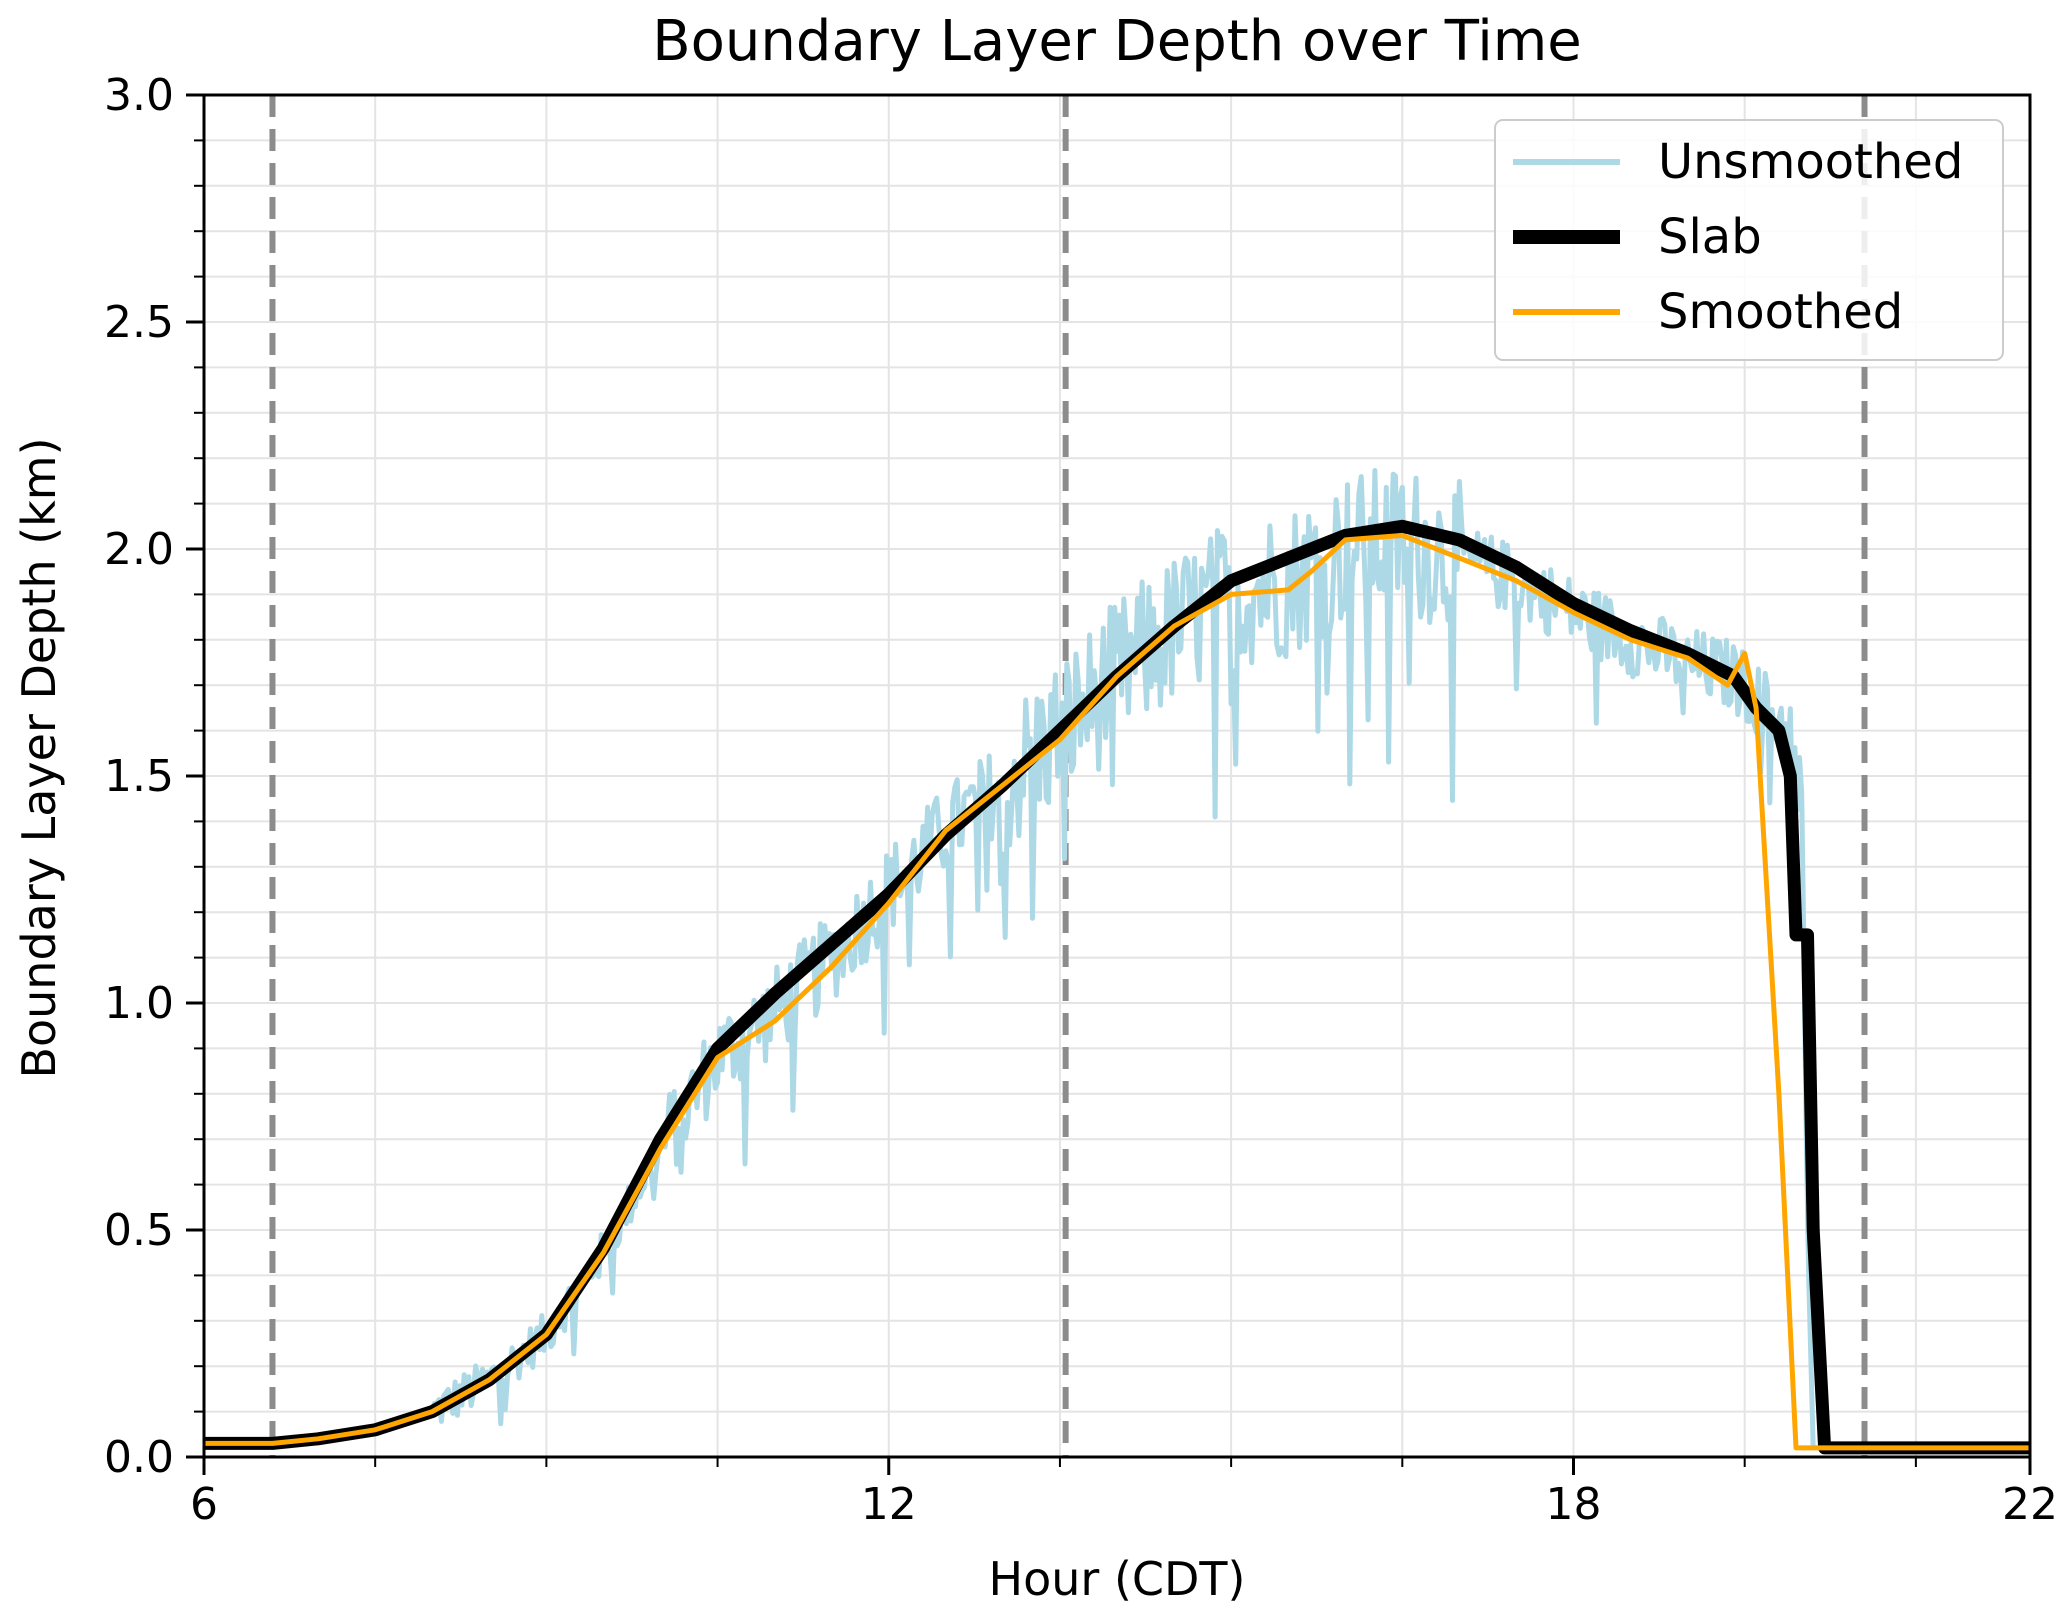 The image size is (2067, 1617). Describe the element at coordinates (139, 322) in the screenshot. I see `y-tick-label: 2.5` at that location.